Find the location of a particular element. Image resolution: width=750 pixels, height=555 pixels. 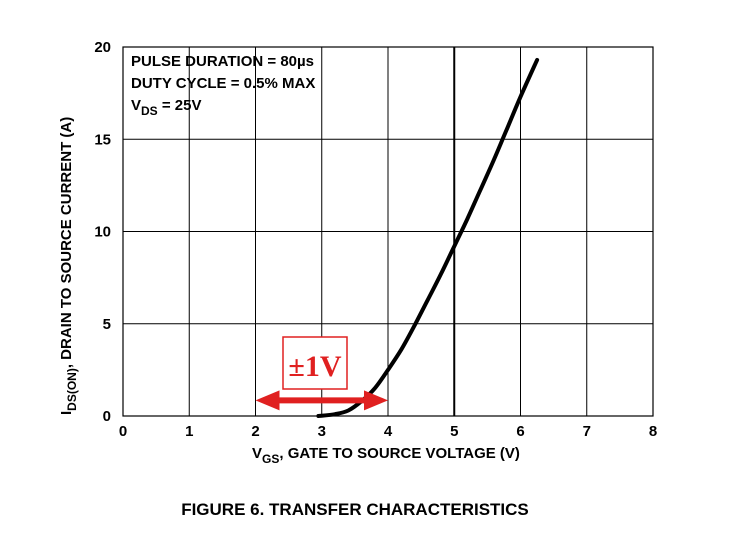

y-tick-labels: 0 5 10 15 20 is located at coordinates (102, 232).